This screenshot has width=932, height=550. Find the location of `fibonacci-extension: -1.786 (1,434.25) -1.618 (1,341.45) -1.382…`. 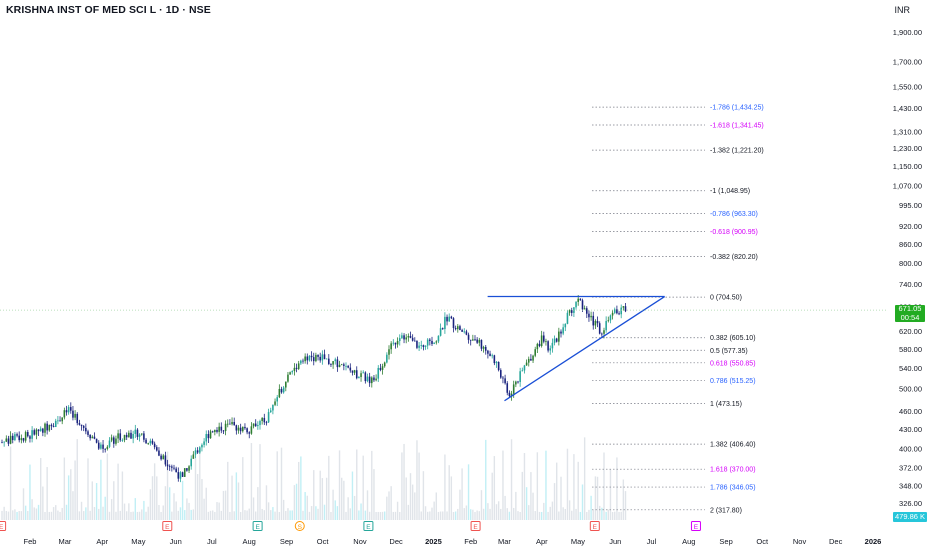

fibonacci-extension: -1.786 (1,434.25) -1.618 (1,341.45) -1.382… is located at coordinates (678, 310).